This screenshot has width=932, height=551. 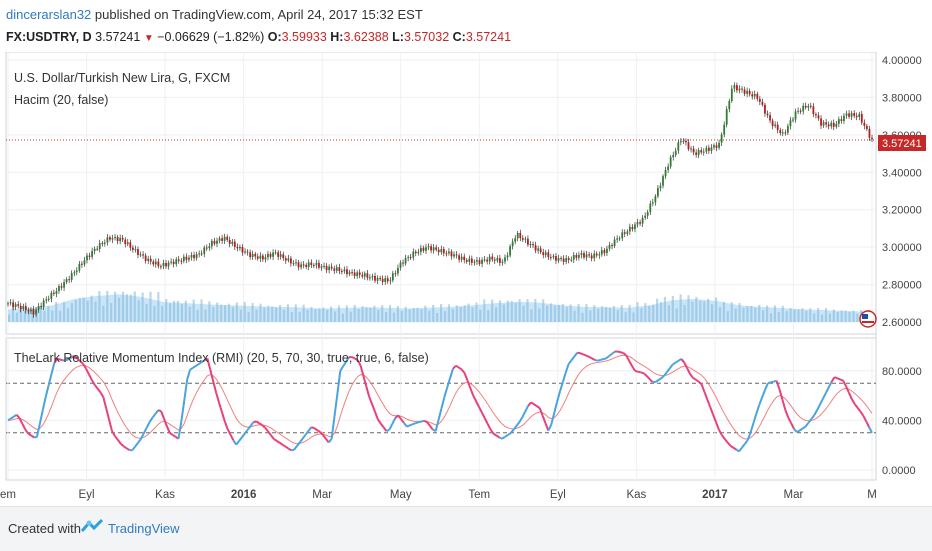 What do you see at coordinates (144, 528) in the screenshot?
I see `tradingview-brand-link: TradingView` at bounding box center [144, 528].